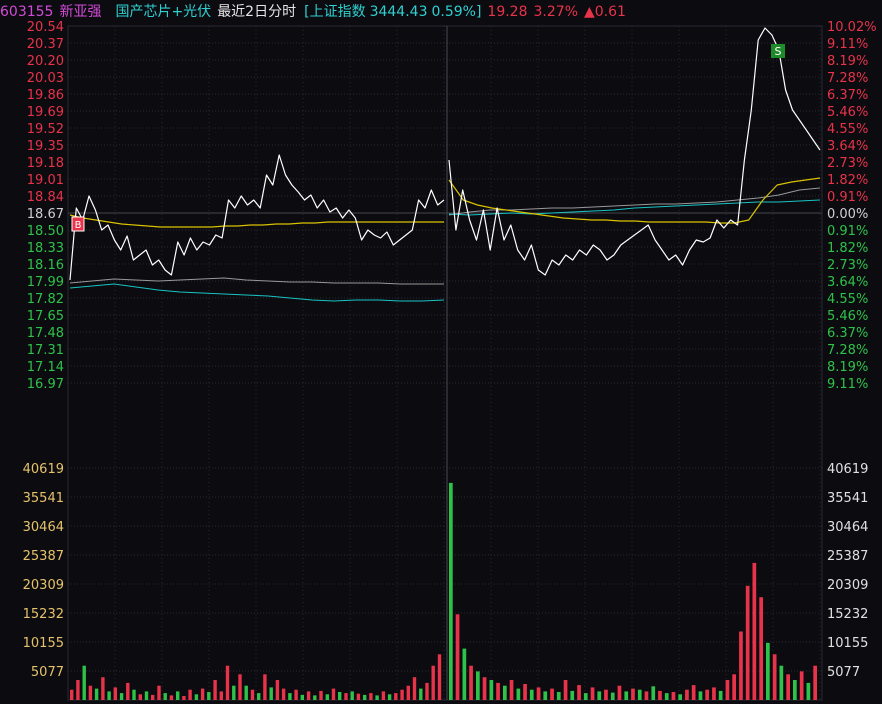 Image resolution: width=882 pixels, height=704 pixels. What do you see at coordinates (45, 299) in the screenshot?
I see `price-tick-label: 17.82` at bounding box center [45, 299].